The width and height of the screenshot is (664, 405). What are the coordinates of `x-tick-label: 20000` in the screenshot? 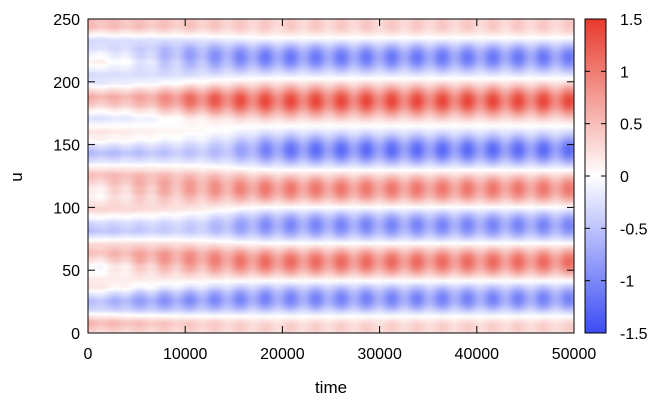 It's located at (282, 354).